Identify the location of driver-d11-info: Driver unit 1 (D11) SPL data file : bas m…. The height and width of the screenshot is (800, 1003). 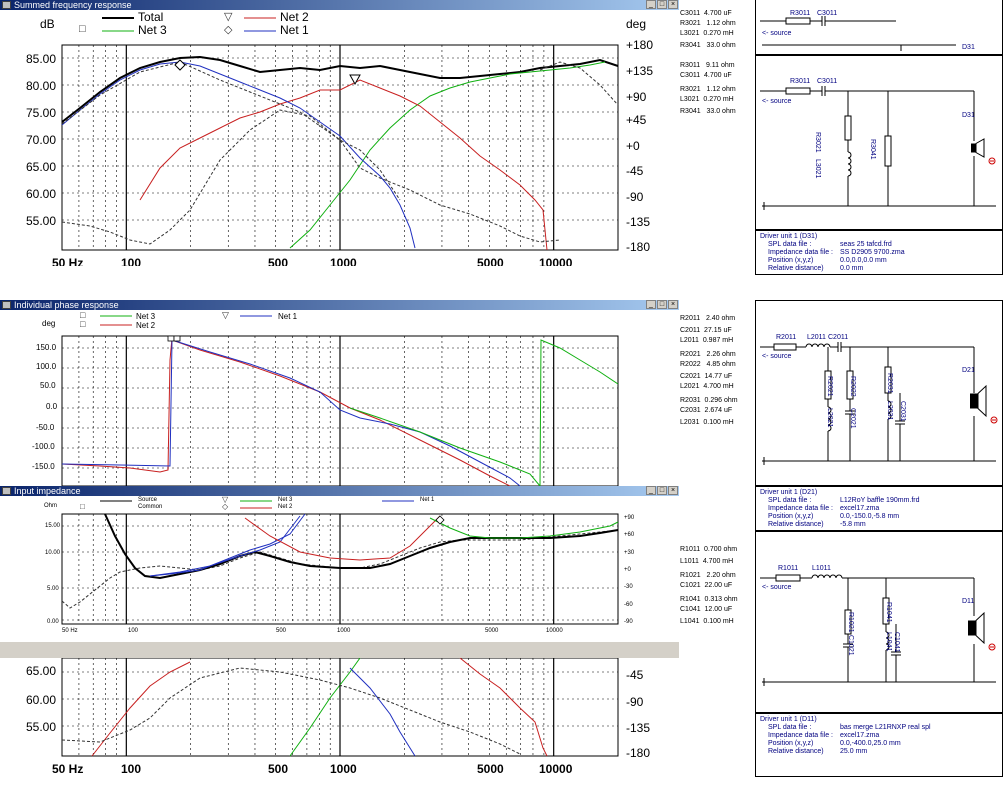
(879, 745).